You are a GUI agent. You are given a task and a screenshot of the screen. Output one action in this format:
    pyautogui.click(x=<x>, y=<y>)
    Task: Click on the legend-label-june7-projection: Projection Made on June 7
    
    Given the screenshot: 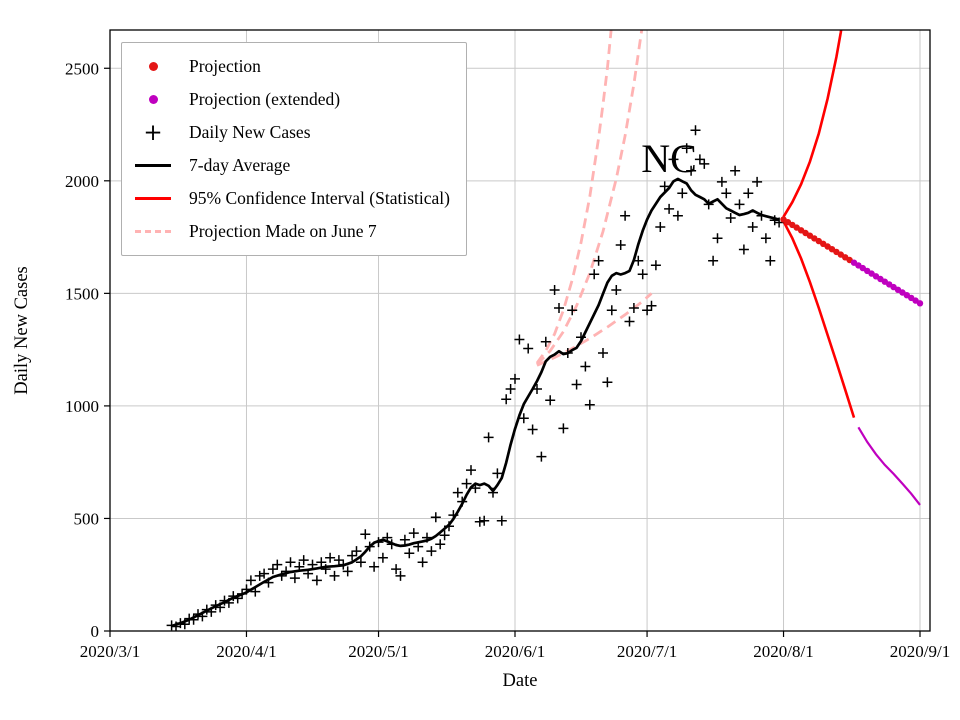 What is the action you would take?
    pyautogui.click(x=283, y=231)
    